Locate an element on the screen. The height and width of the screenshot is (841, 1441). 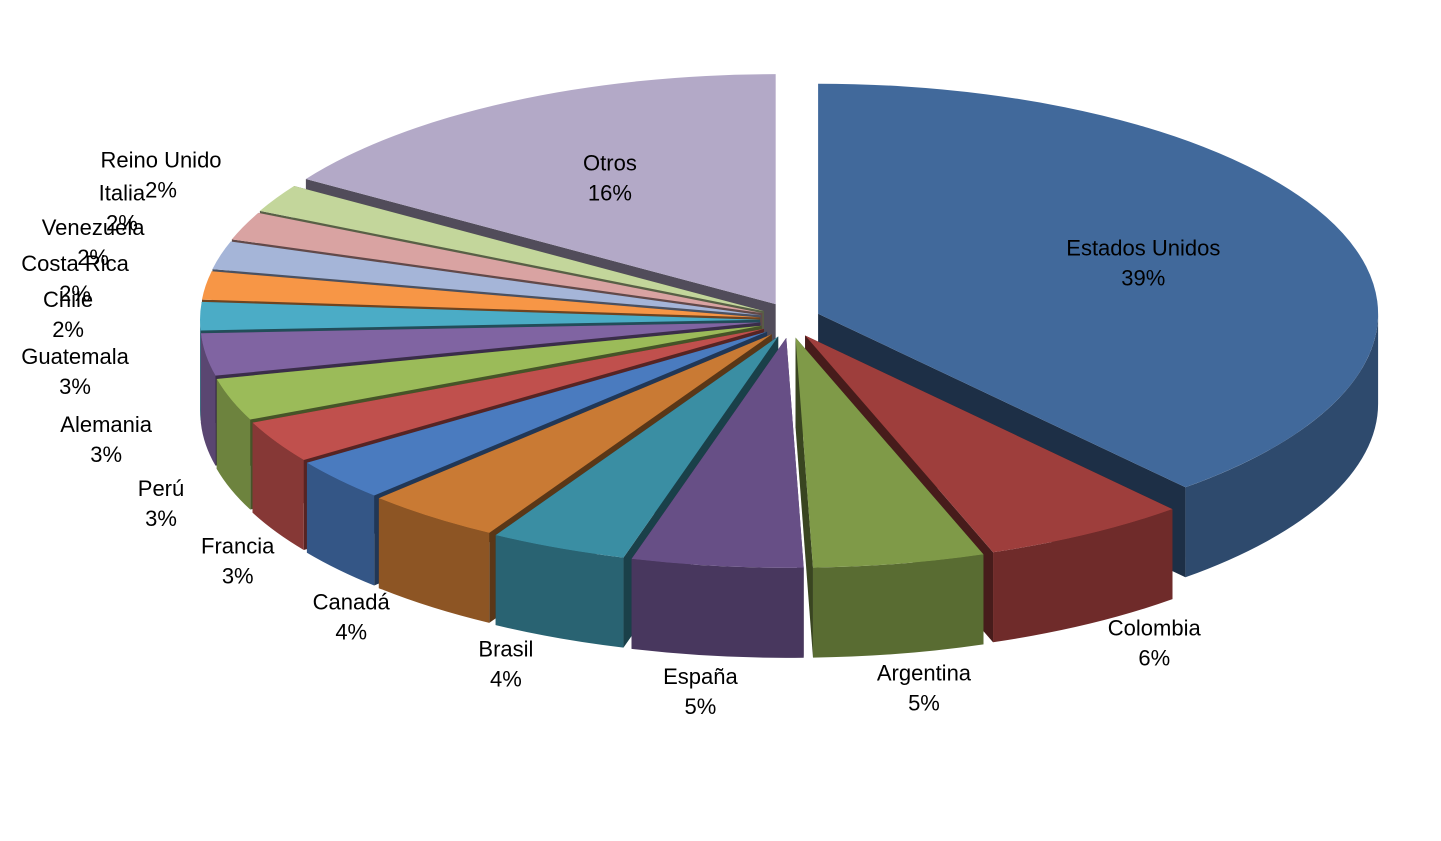
data-label-name: Argentina is located at coordinates (924, 672).